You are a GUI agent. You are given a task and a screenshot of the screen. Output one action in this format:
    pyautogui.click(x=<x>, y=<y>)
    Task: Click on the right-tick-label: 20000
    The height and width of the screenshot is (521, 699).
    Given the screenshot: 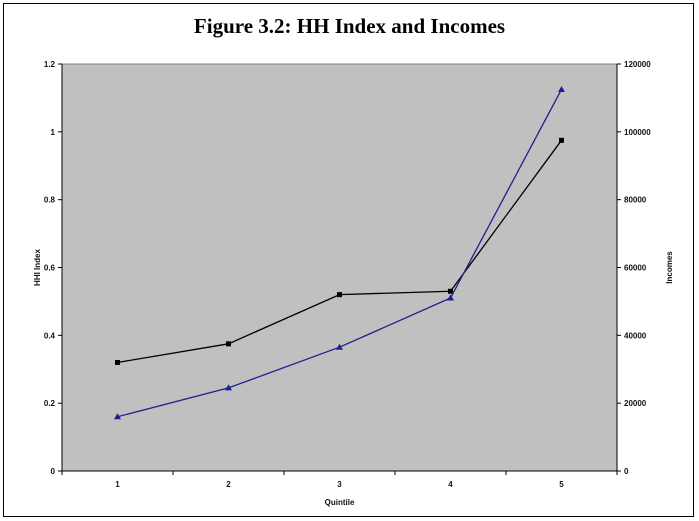 What is the action you would take?
    pyautogui.click(x=635, y=403)
    